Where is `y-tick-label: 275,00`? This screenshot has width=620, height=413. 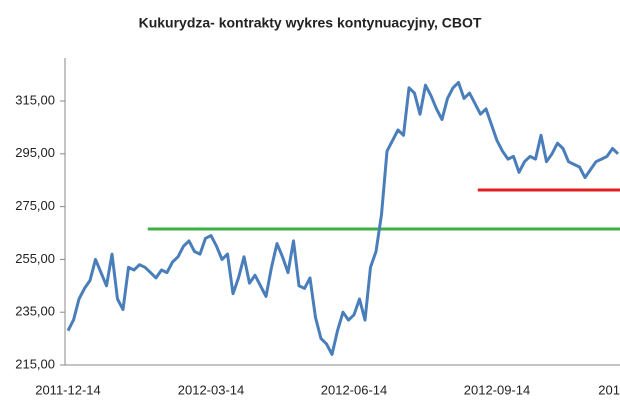
y-tick-label: 275,00 is located at coordinates (35, 205).